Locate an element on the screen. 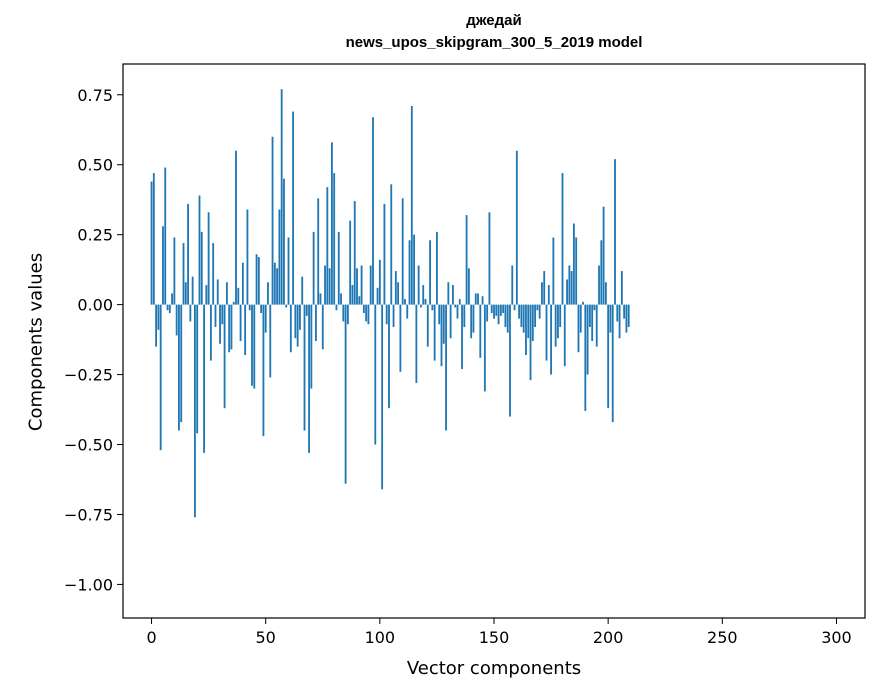 The width and height of the screenshot is (880, 696). x-tick-label: 200 is located at coordinates (608, 637).